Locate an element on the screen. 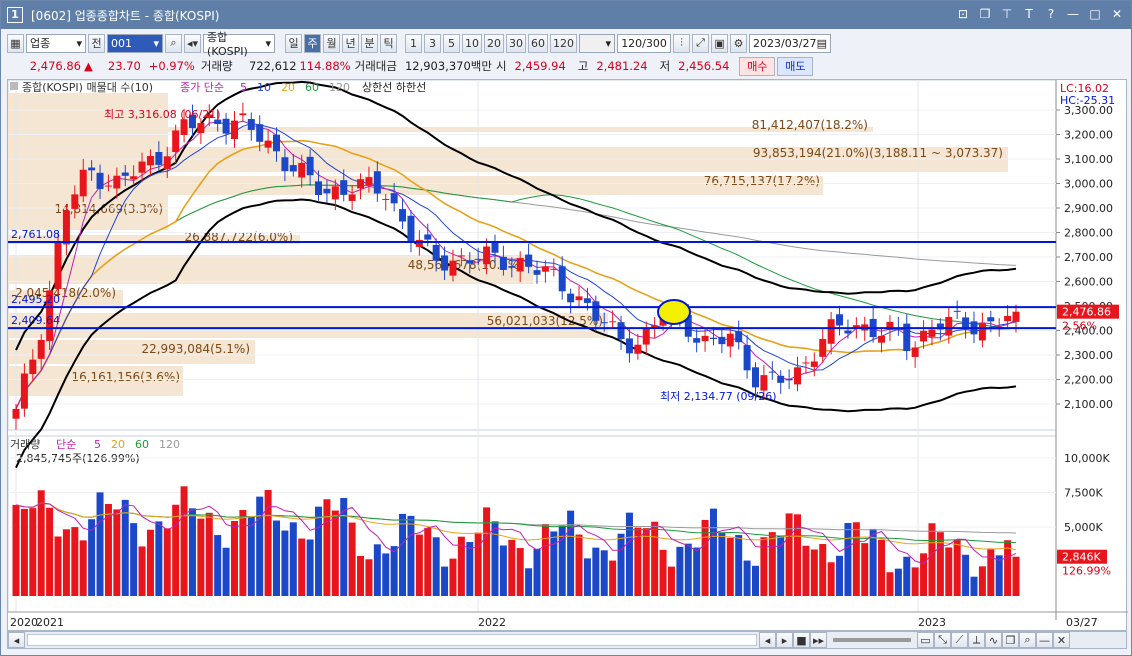 This screenshot has height=656, width=1132. wave-icon: ∿ is located at coordinates (993, 640).